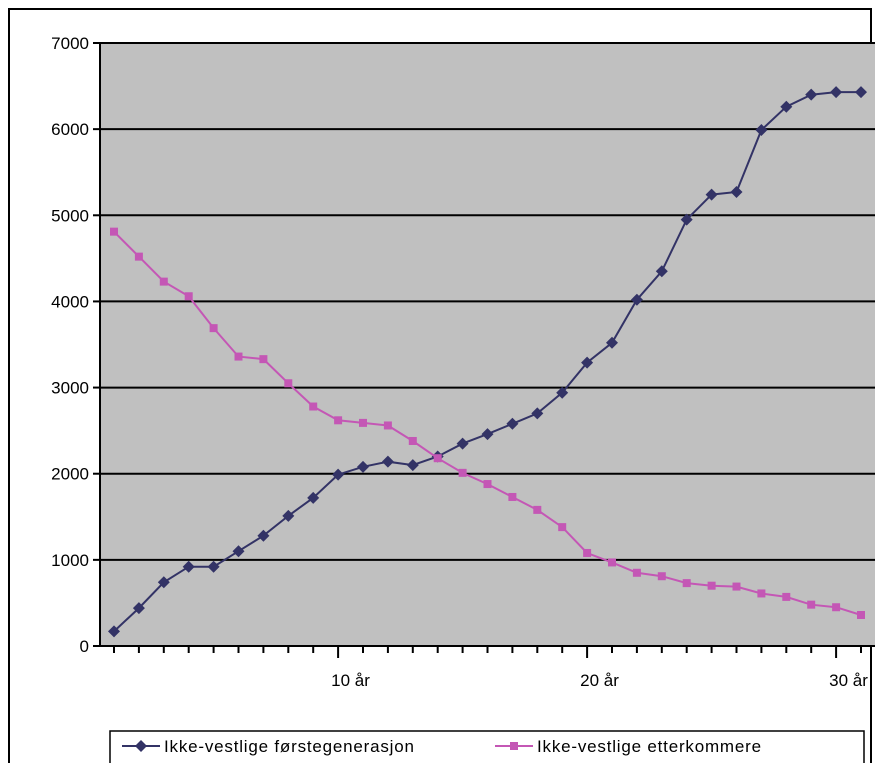 Image resolution: width=878 pixels, height=768 pixels. What do you see at coordinates (848, 680) in the screenshot?
I see `x-tick-label-2: 30 år` at bounding box center [848, 680].